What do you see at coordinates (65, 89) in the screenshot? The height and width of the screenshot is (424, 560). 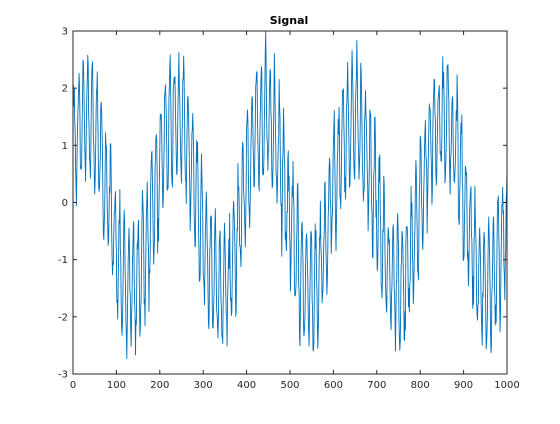 I see `y-tick-label: 2` at bounding box center [65, 89].